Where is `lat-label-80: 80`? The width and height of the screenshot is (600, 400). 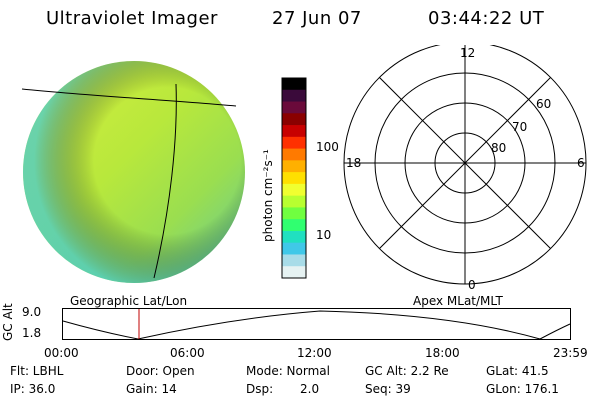
lat-label-80: 80 is located at coordinates (499, 148).